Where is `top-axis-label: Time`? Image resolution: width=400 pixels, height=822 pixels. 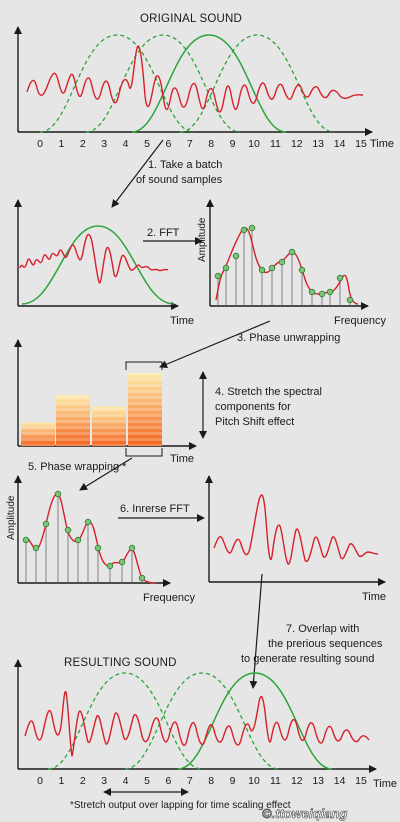
top-axis-label: Time is located at coordinates (382, 144).